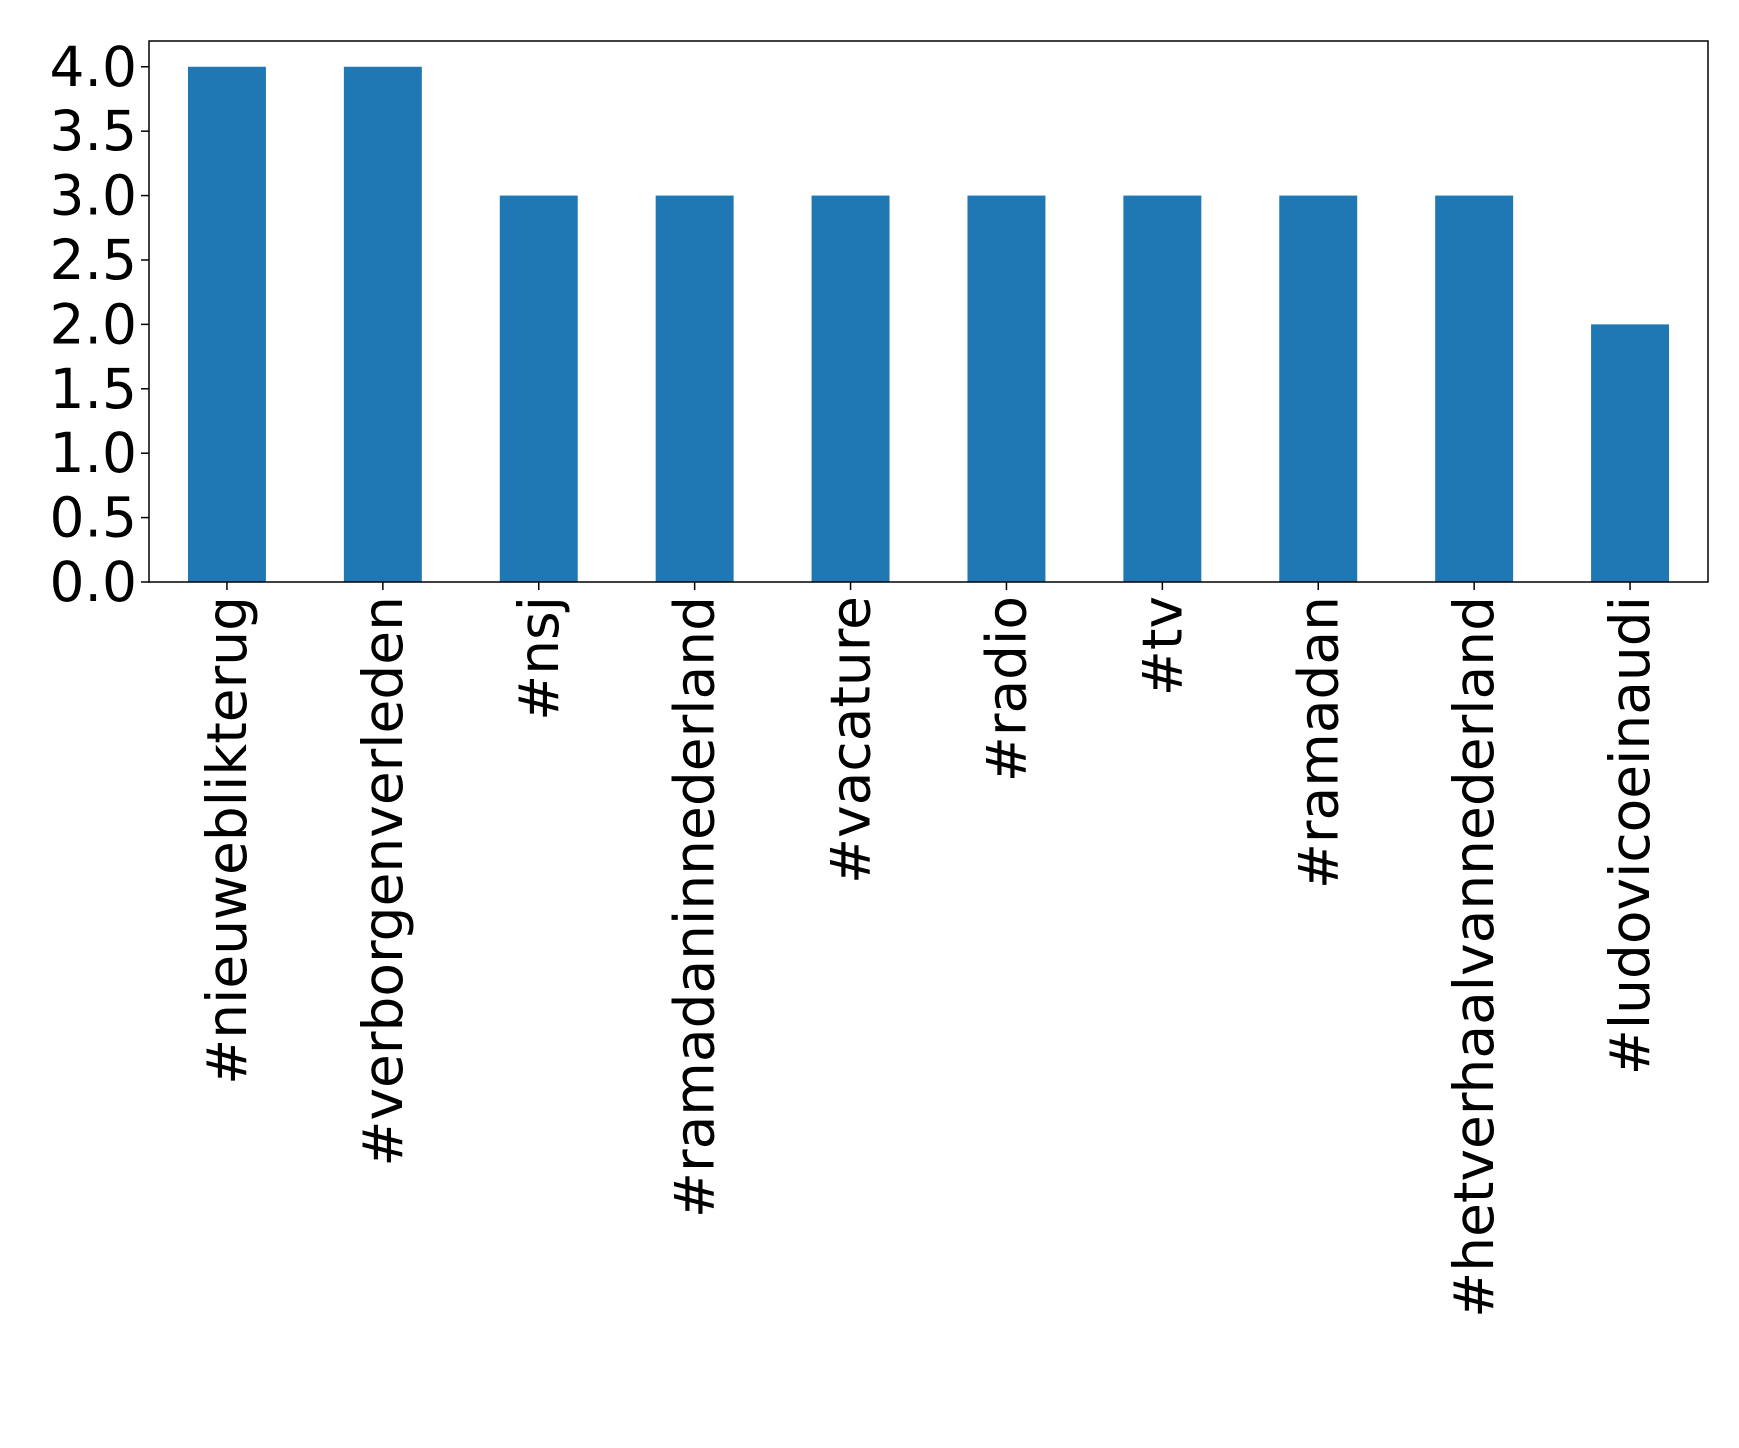  I want to click on y-tick-label: 4.0, so click(93, 67).